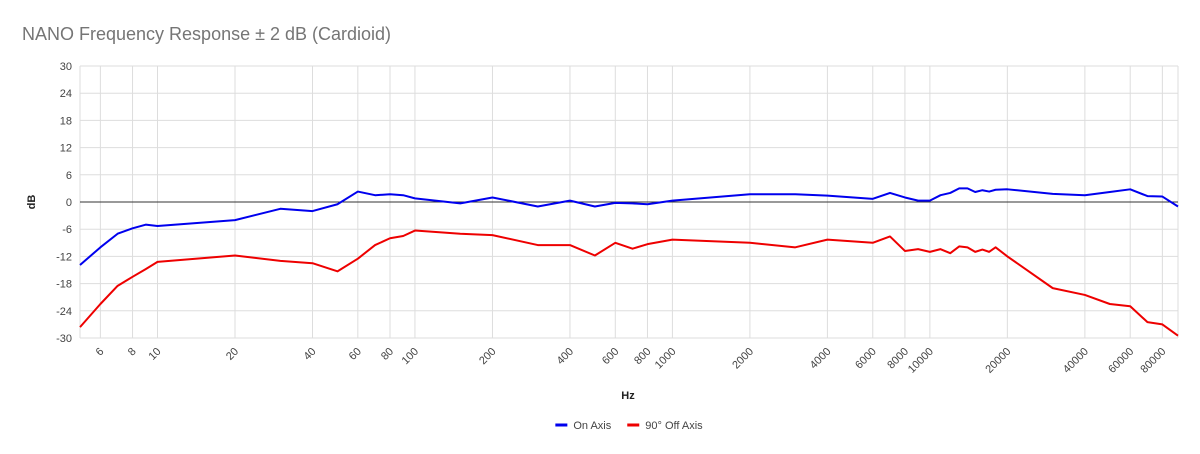 The height and width of the screenshot is (454, 1200). Describe the element at coordinates (355, 354) in the screenshot. I see `x-tick-label: 60` at that location.